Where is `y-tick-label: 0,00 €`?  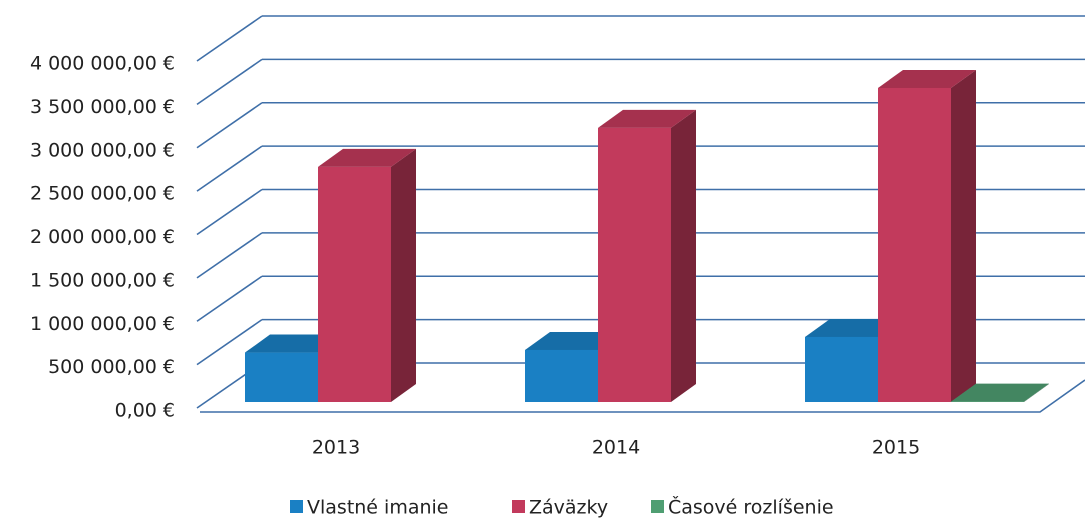
y-tick-label: 0,00 € is located at coordinates (145, 411).